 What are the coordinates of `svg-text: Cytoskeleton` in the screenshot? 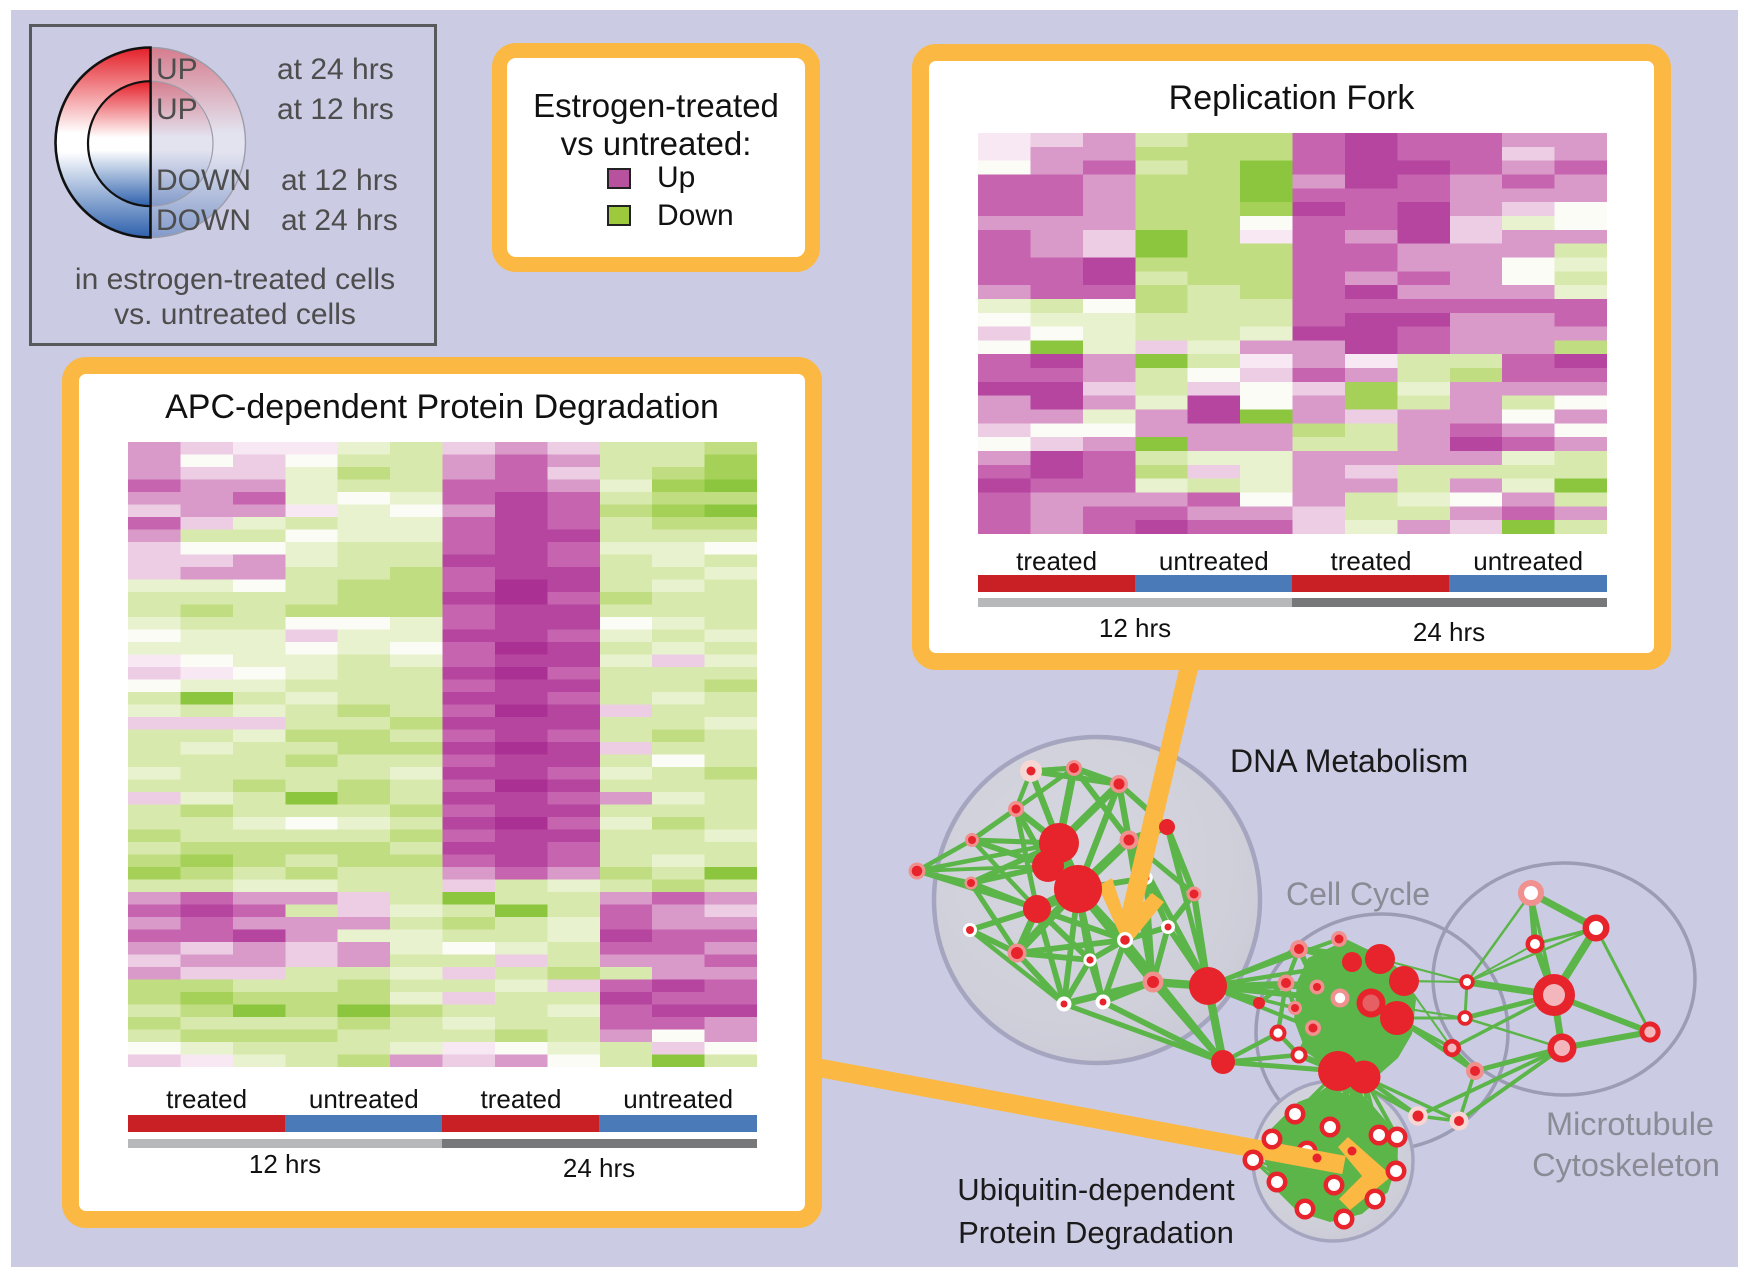 It's located at (1626, 1165).